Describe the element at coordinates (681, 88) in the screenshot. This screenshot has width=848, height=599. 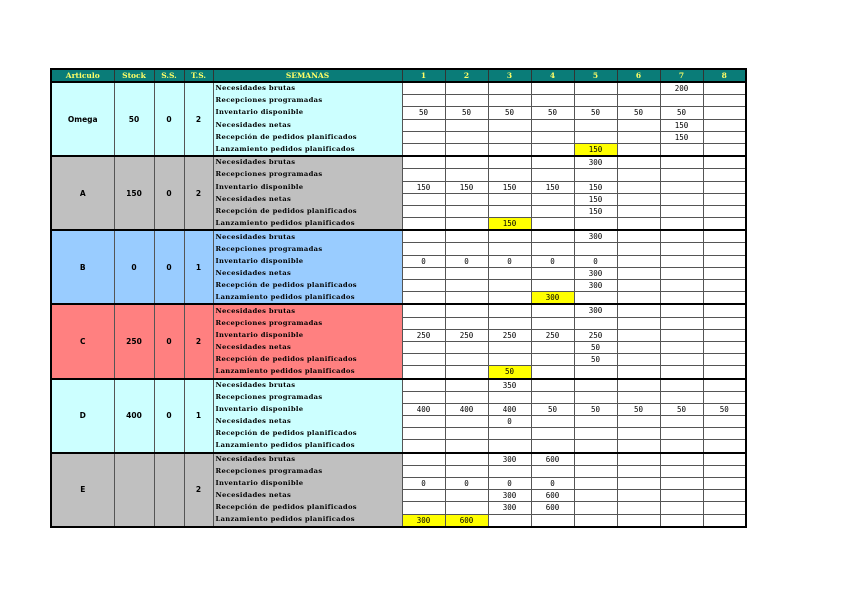
I see `week-cell: 200` at that location.